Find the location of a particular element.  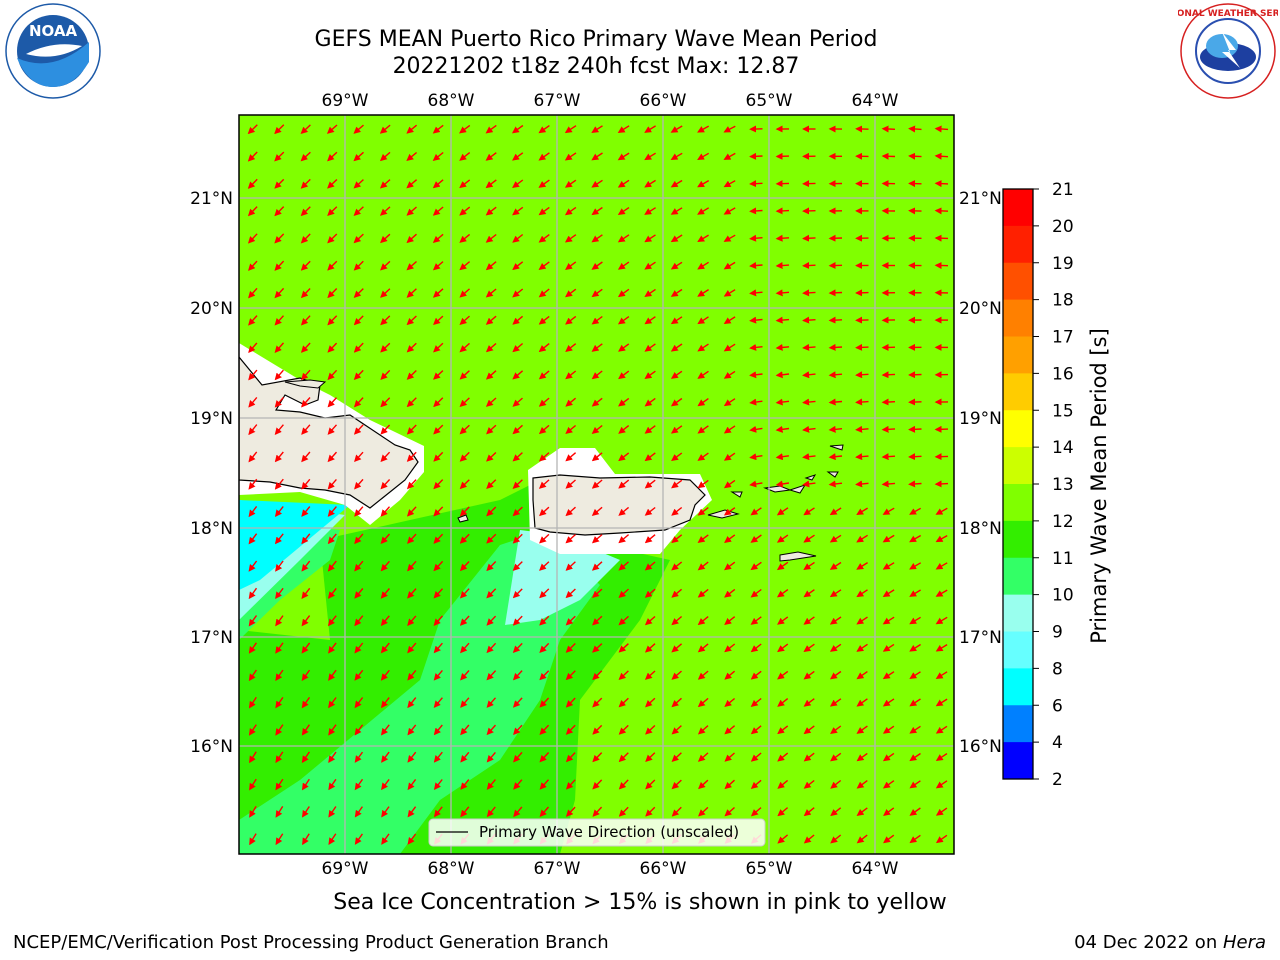

lon-label: 67°W is located at coordinates (557, 101).